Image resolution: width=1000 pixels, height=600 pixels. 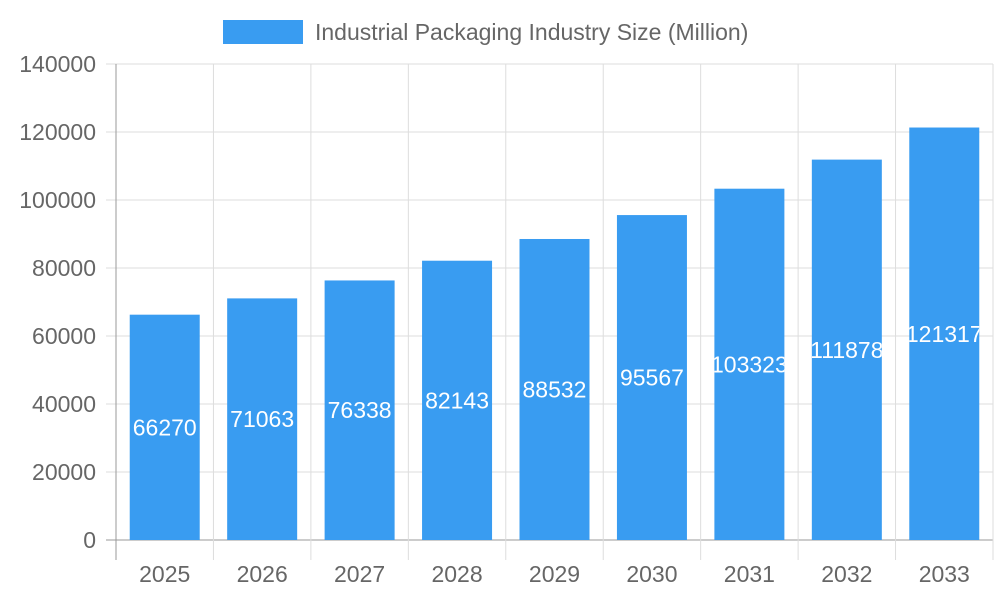 I want to click on x-tick-label: 2029, so click(x=554, y=574).